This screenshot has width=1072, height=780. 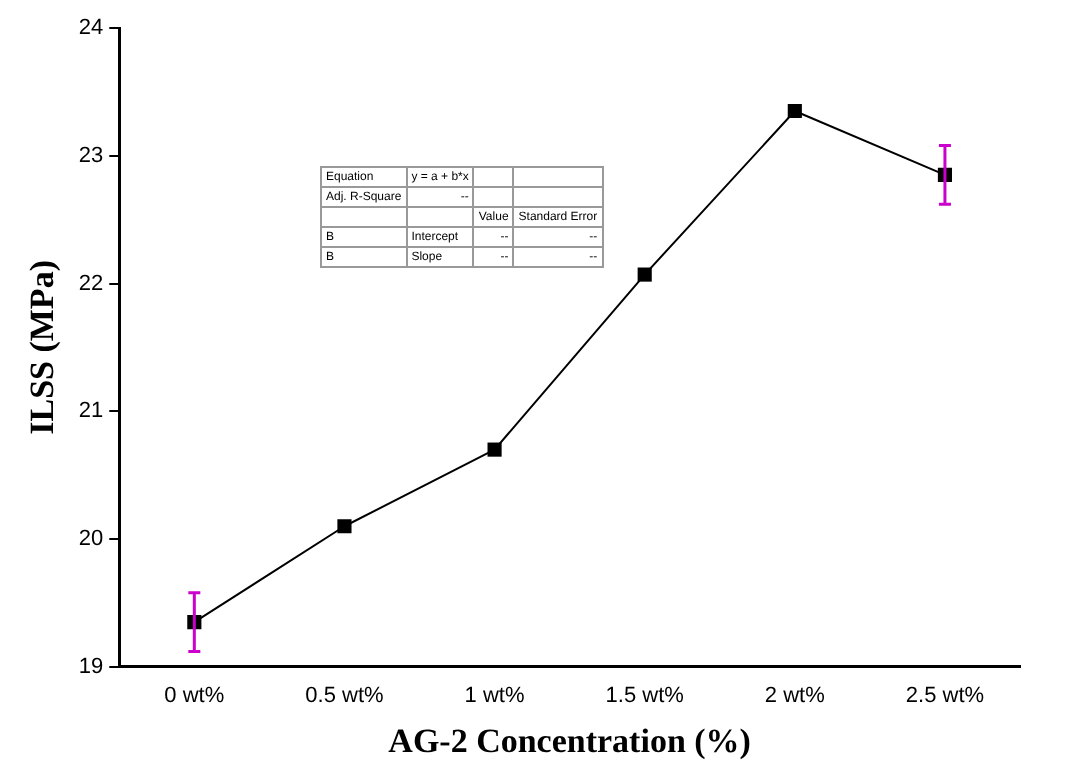 What do you see at coordinates (194, 696) in the screenshot?
I see `x-tick-label: 0 wt%` at bounding box center [194, 696].